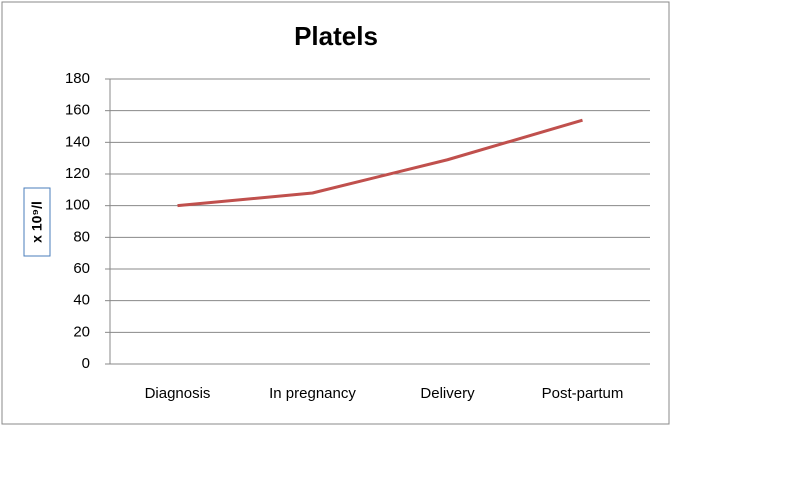 This screenshot has height=487, width=800. What do you see at coordinates (583, 393) in the screenshot?
I see `x-tick-label: Post-partum` at bounding box center [583, 393].